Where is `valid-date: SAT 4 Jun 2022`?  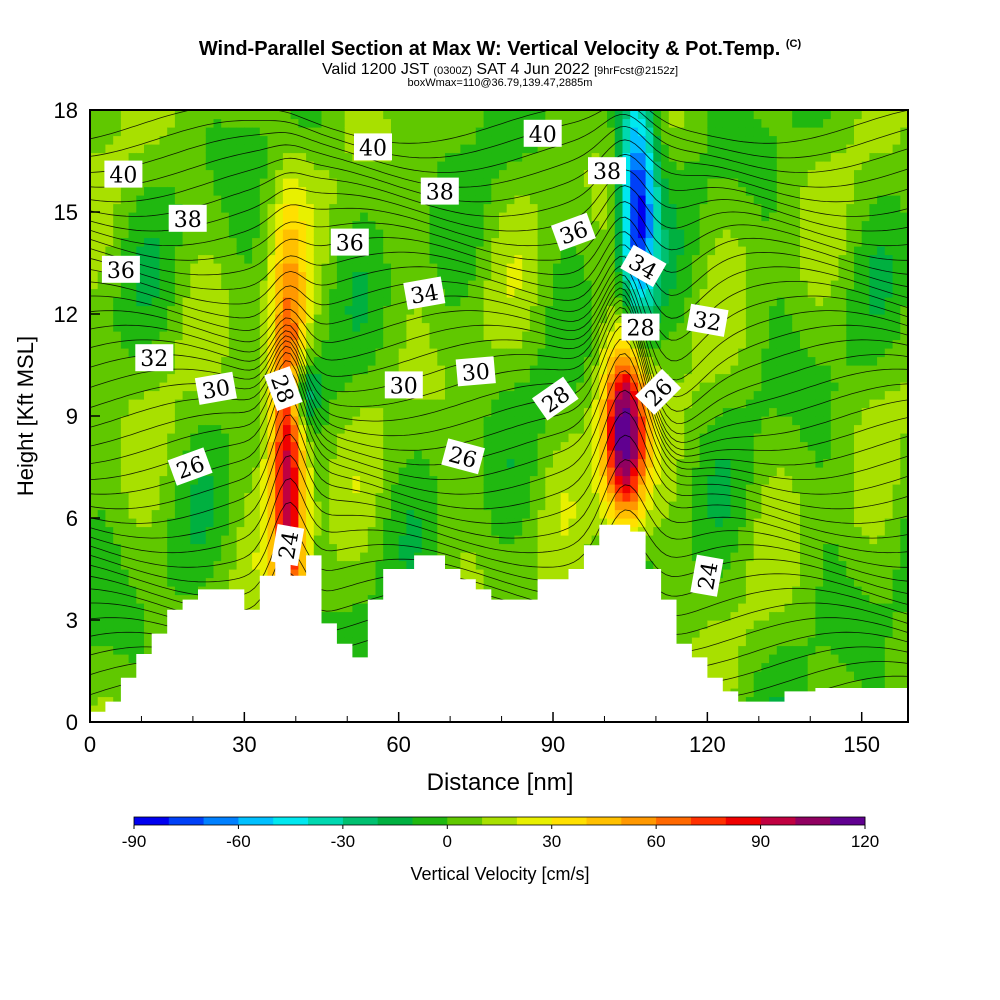 valid-date: SAT 4 Jun 2022 is located at coordinates (533, 69).